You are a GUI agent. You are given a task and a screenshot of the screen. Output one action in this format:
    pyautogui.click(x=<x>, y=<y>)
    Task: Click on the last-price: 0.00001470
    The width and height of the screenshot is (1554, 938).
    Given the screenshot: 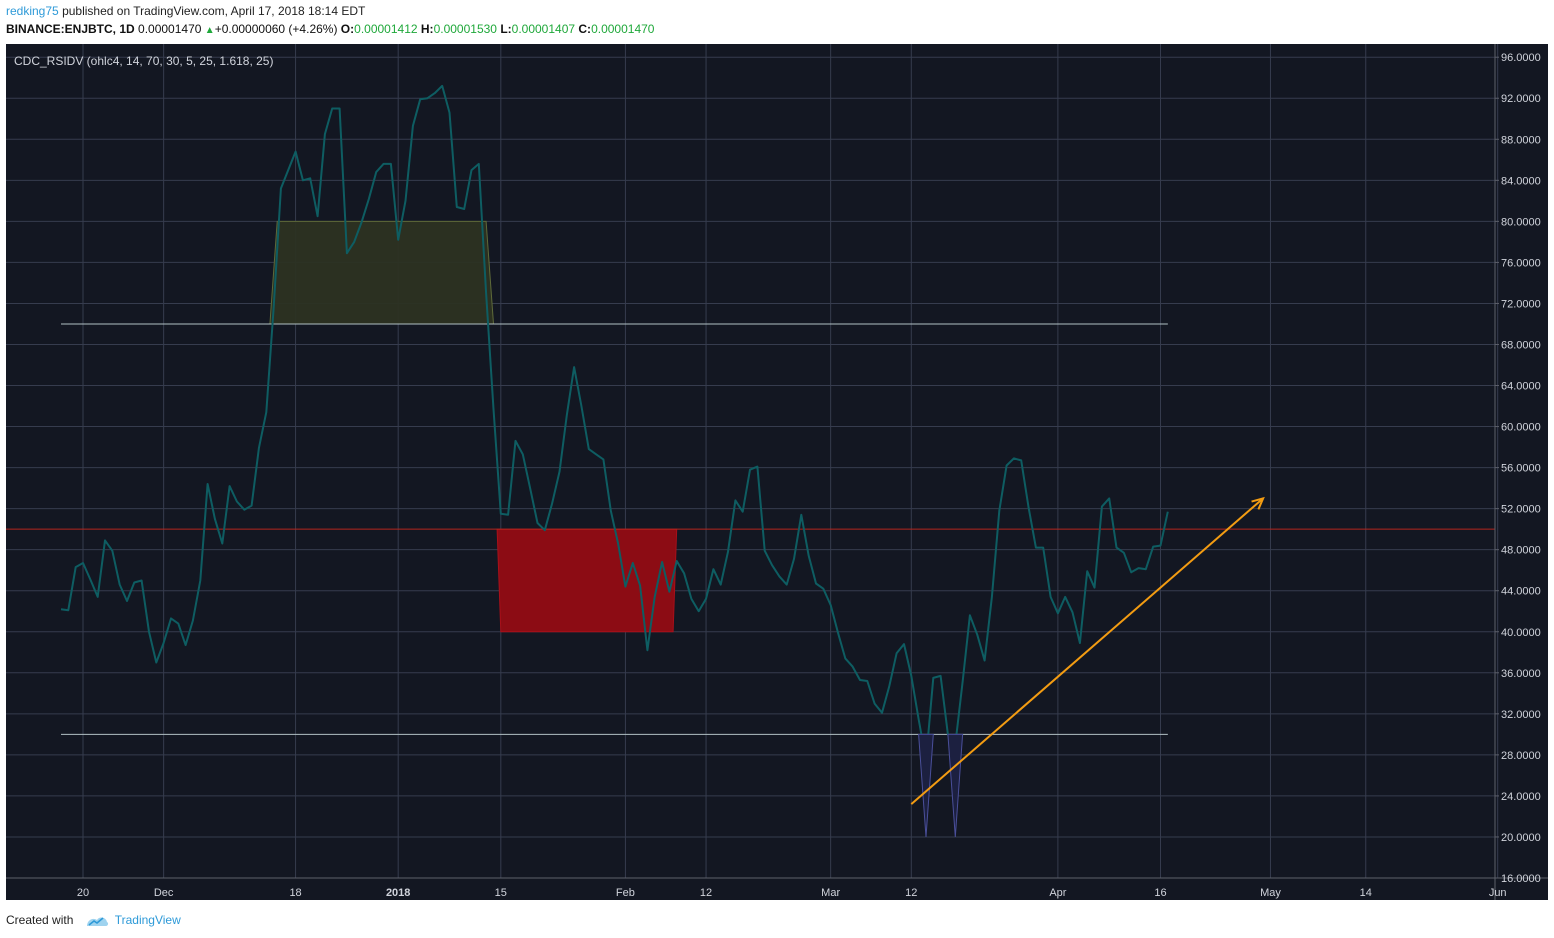 What is the action you would take?
    pyautogui.click(x=170, y=29)
    